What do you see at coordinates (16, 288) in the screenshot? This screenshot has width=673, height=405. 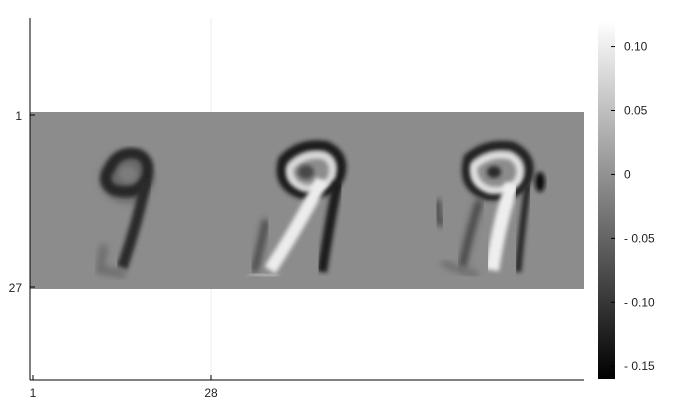 I see `y-tick-label-27: 27` at bounding box center [16, 288].